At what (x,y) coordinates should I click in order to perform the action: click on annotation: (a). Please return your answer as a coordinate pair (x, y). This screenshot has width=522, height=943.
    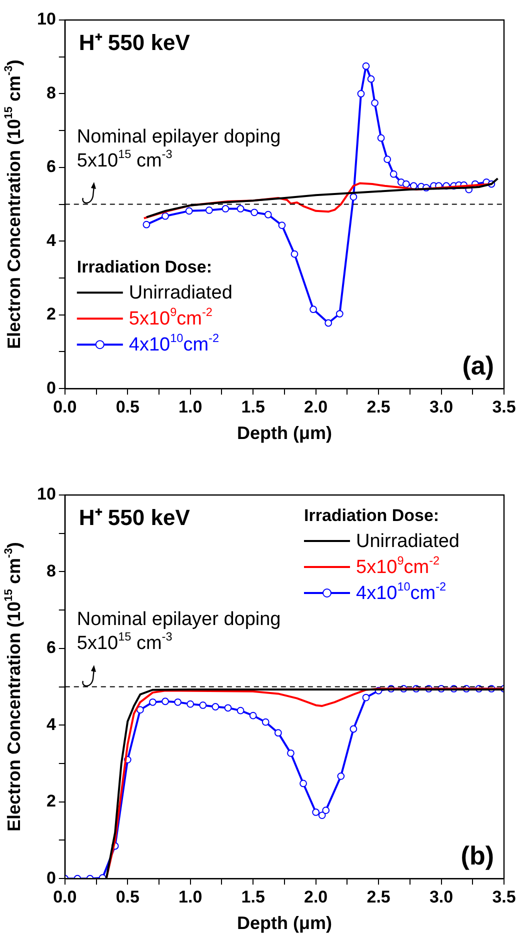
    Looking at the image, I should click on (478, 365).